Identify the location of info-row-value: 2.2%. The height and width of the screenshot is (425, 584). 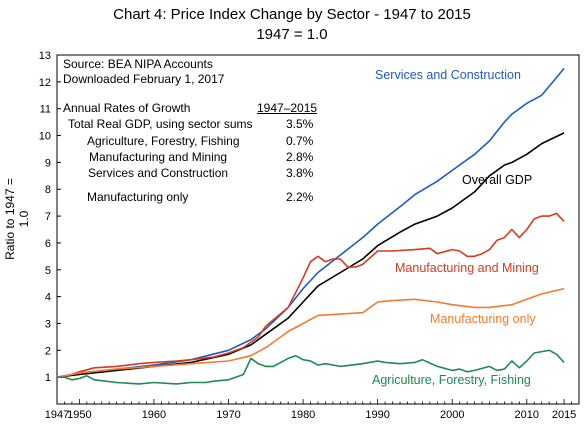
(300, 197).